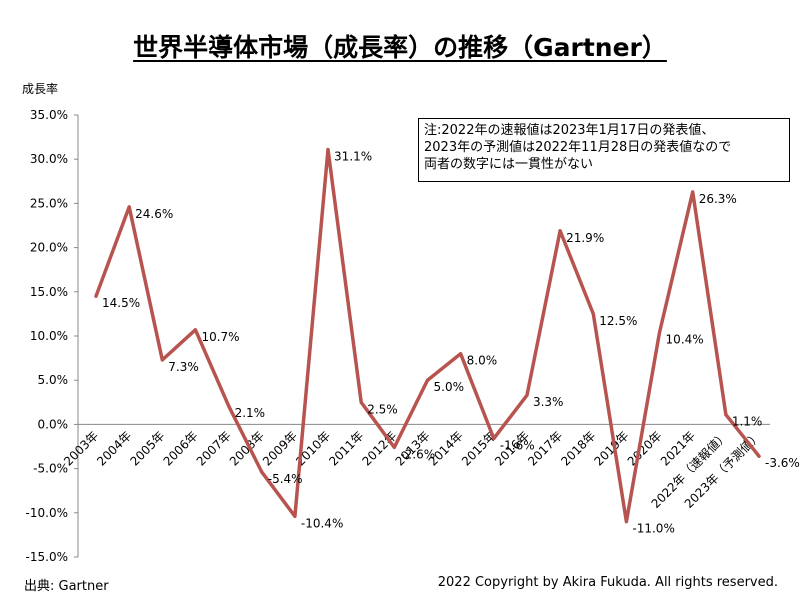  Describe the element at coordinates (49, 203) in the screenshot. I see `y-tick-label: 25.0%` at that location.